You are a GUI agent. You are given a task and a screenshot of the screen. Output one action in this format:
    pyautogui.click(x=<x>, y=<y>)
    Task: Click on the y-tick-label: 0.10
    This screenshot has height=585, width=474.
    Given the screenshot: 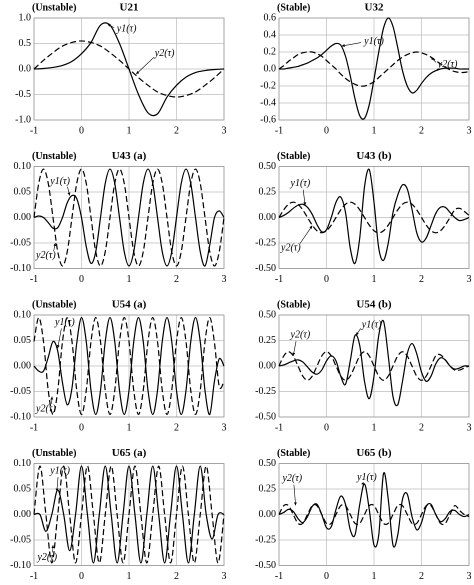 What is the action you would take?
    pyautogui.click(x=23, y=314)
    